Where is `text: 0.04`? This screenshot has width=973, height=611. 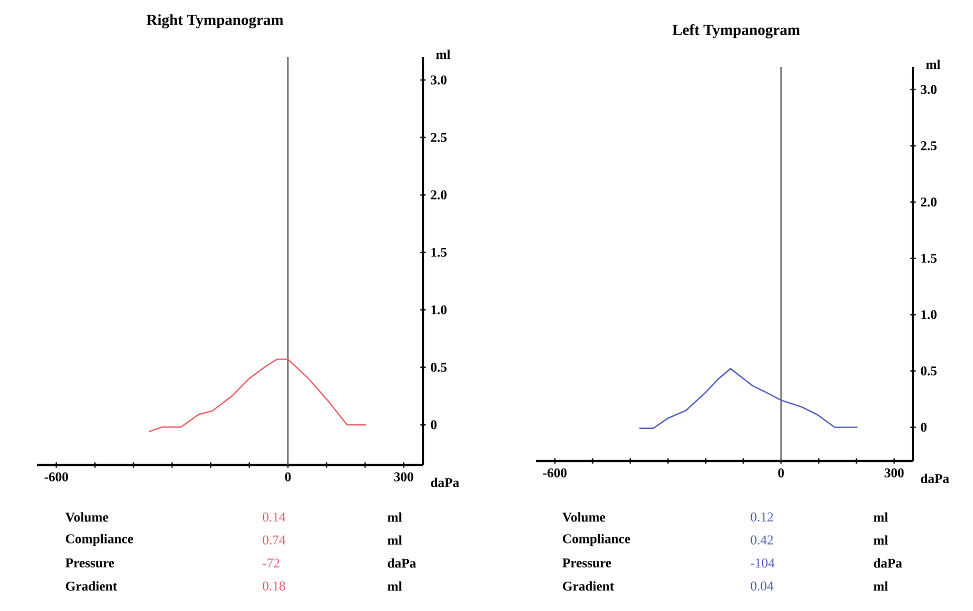 text: 0.04 is located at coordinates (762, 586).